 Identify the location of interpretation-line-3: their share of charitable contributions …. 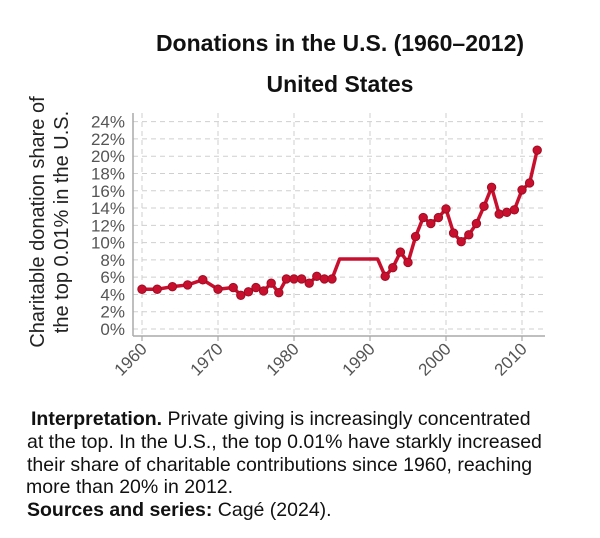
(280, 465).